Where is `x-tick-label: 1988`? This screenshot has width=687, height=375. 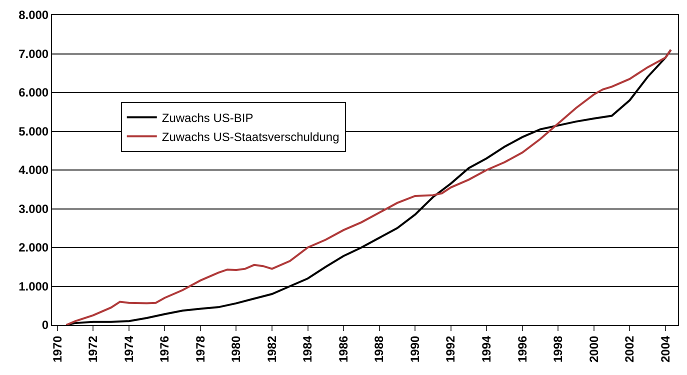
x-tick-label: 1988 is located at coordinates (379, 349).